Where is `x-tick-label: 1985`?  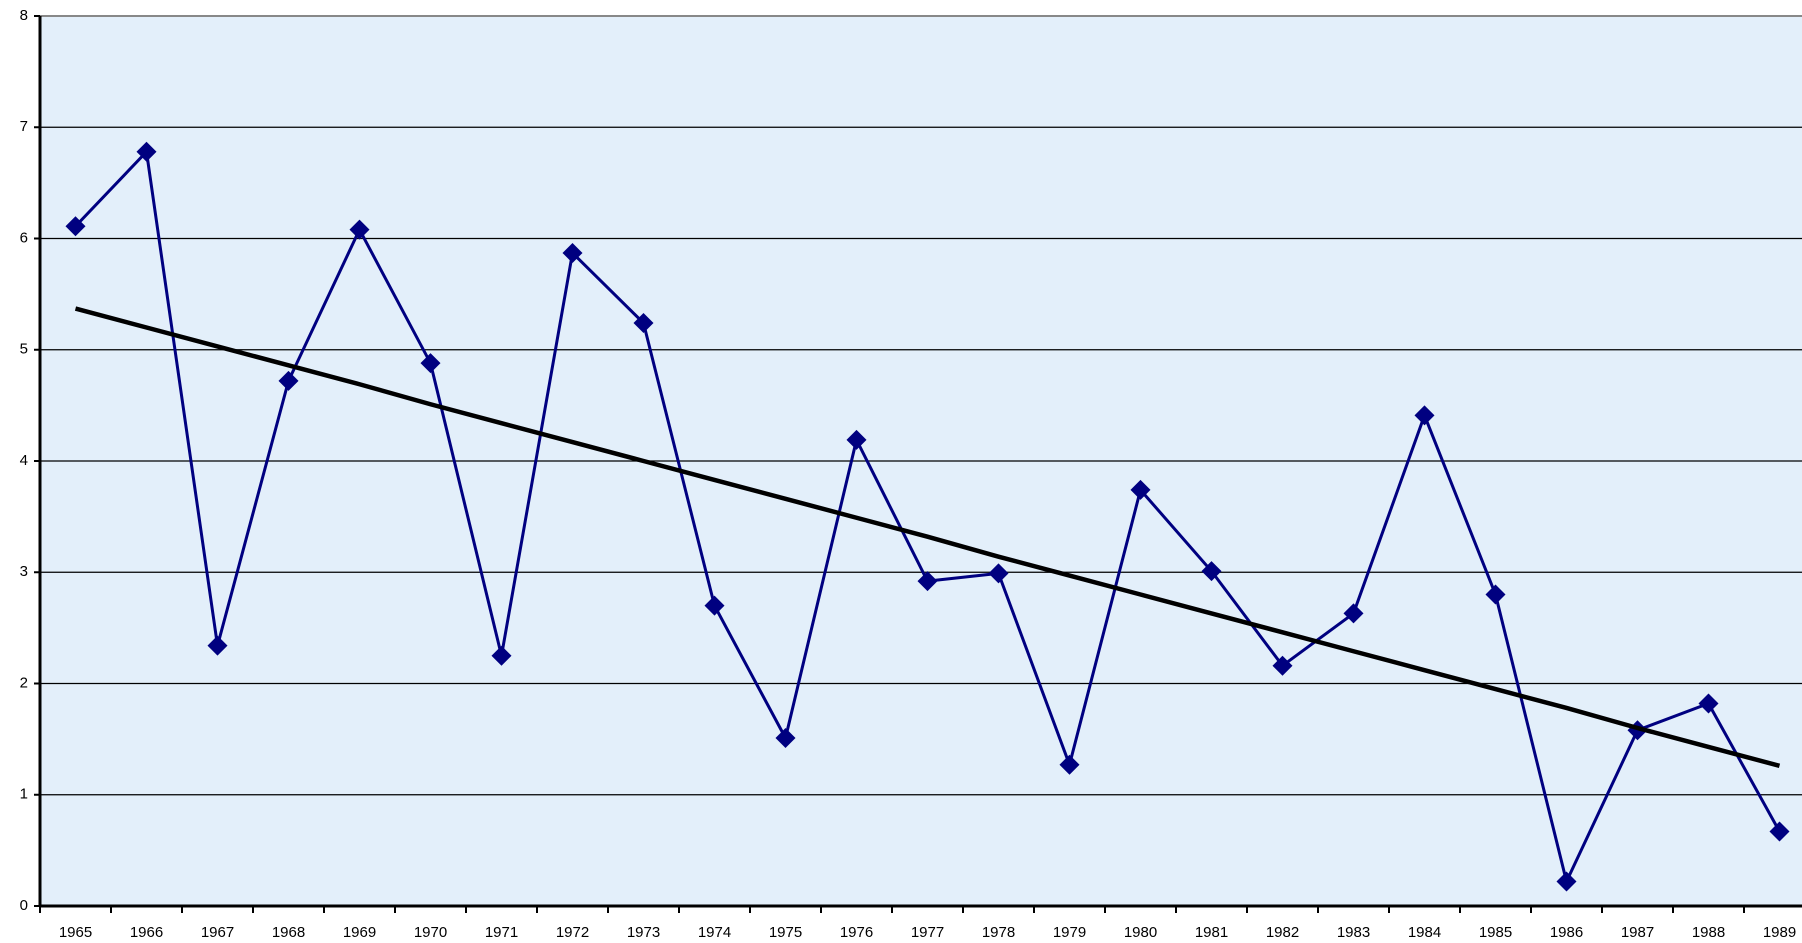
x-tick-label: 1985 is located at coordinates (1495, 932).